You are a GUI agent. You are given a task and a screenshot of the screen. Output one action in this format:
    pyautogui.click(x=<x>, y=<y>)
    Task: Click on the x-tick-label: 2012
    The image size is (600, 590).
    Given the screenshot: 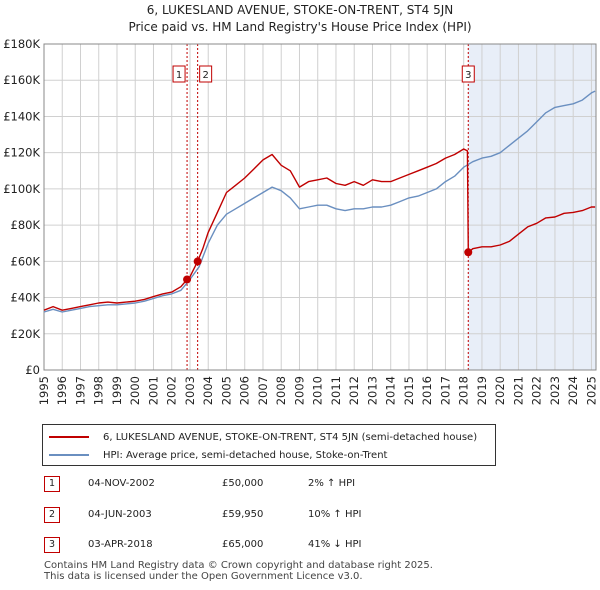 What is the action you would take?
    pyautogui.click(x=354, y=390)
    